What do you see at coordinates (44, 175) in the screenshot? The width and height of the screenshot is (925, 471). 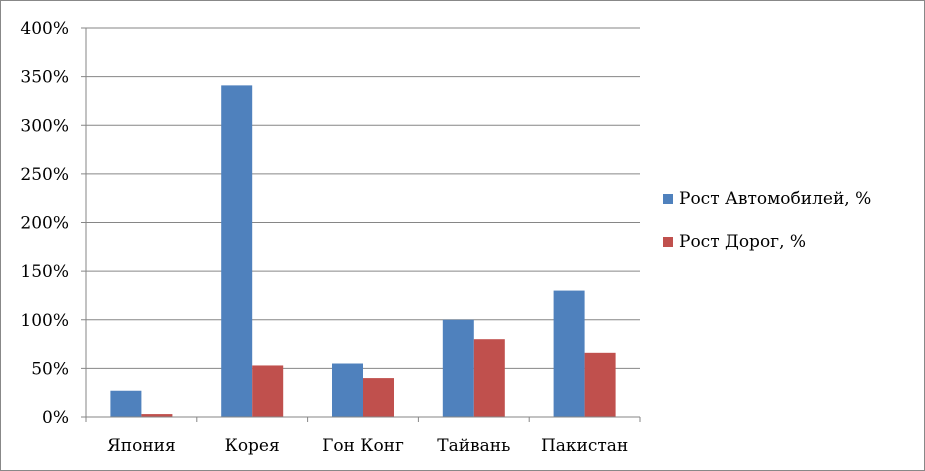 I see `y-tick-label: 250%` at bounding box center [44, 175].